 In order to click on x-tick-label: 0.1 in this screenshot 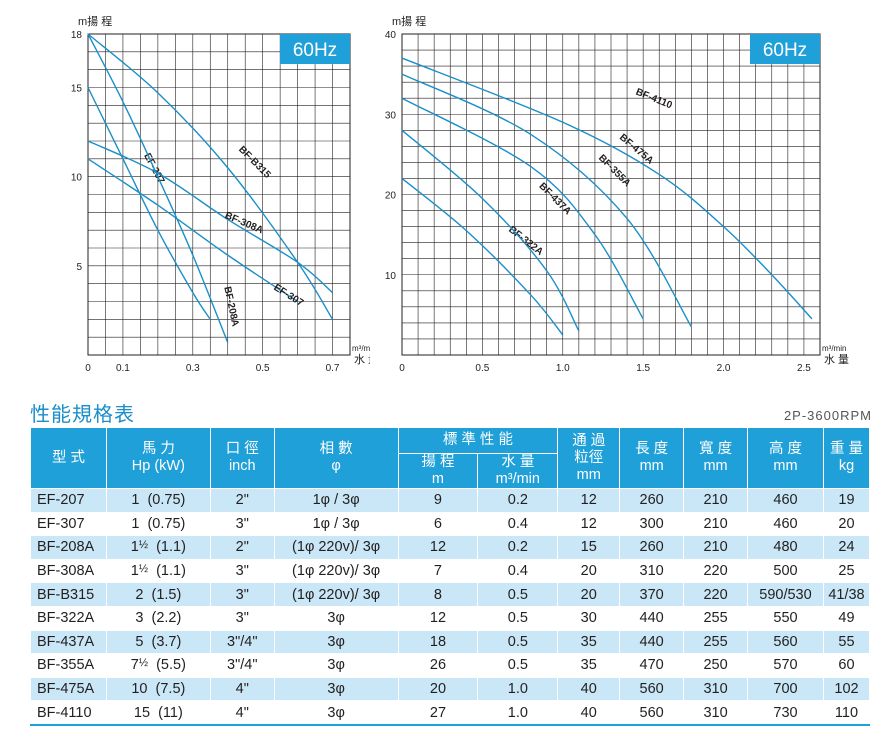, I will do `click(123, 368)`.